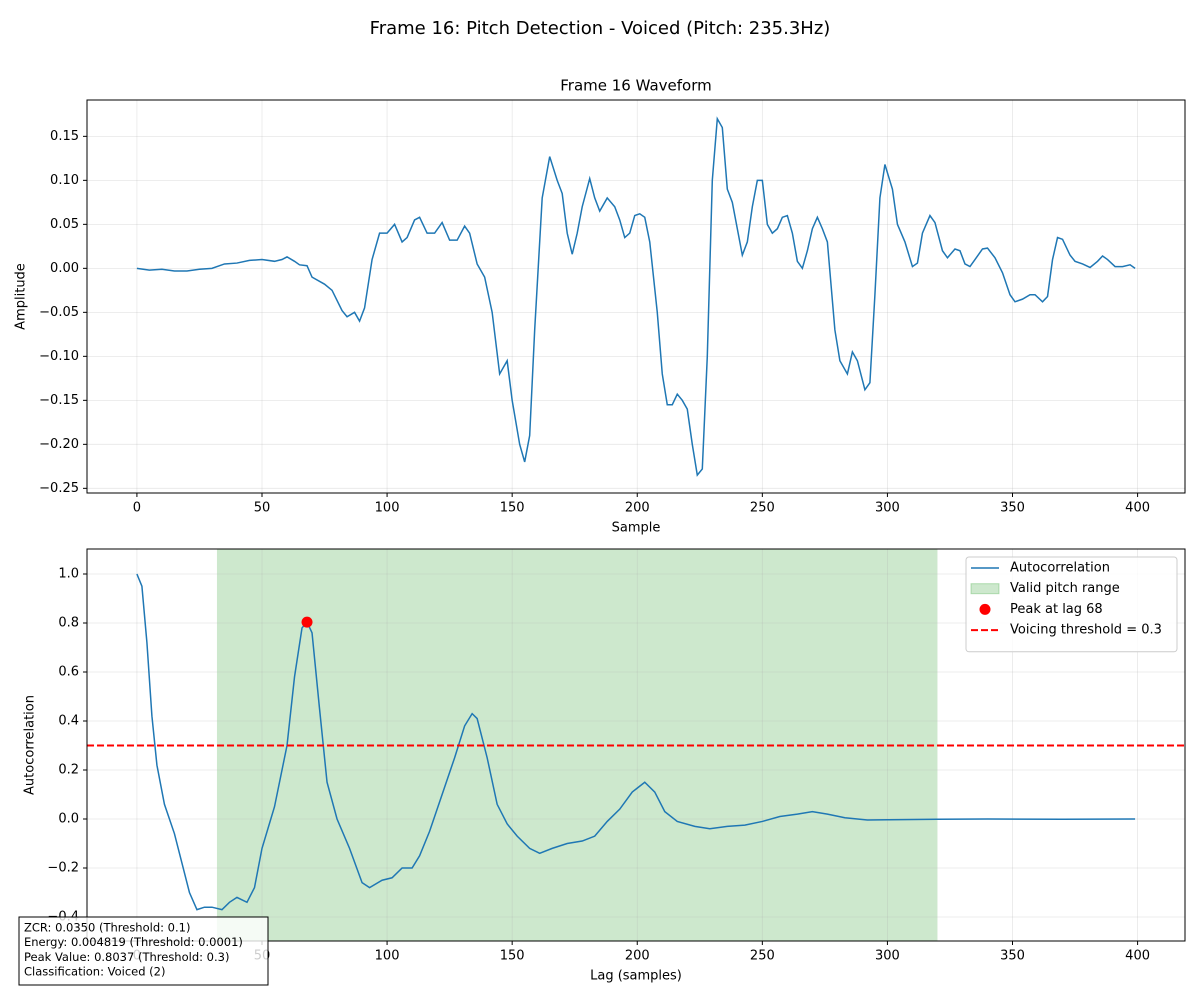 The width and height of the screenshot is (1200, 1000). I want to click on legend-label: Peak at lag 68, so click(1056, 609).